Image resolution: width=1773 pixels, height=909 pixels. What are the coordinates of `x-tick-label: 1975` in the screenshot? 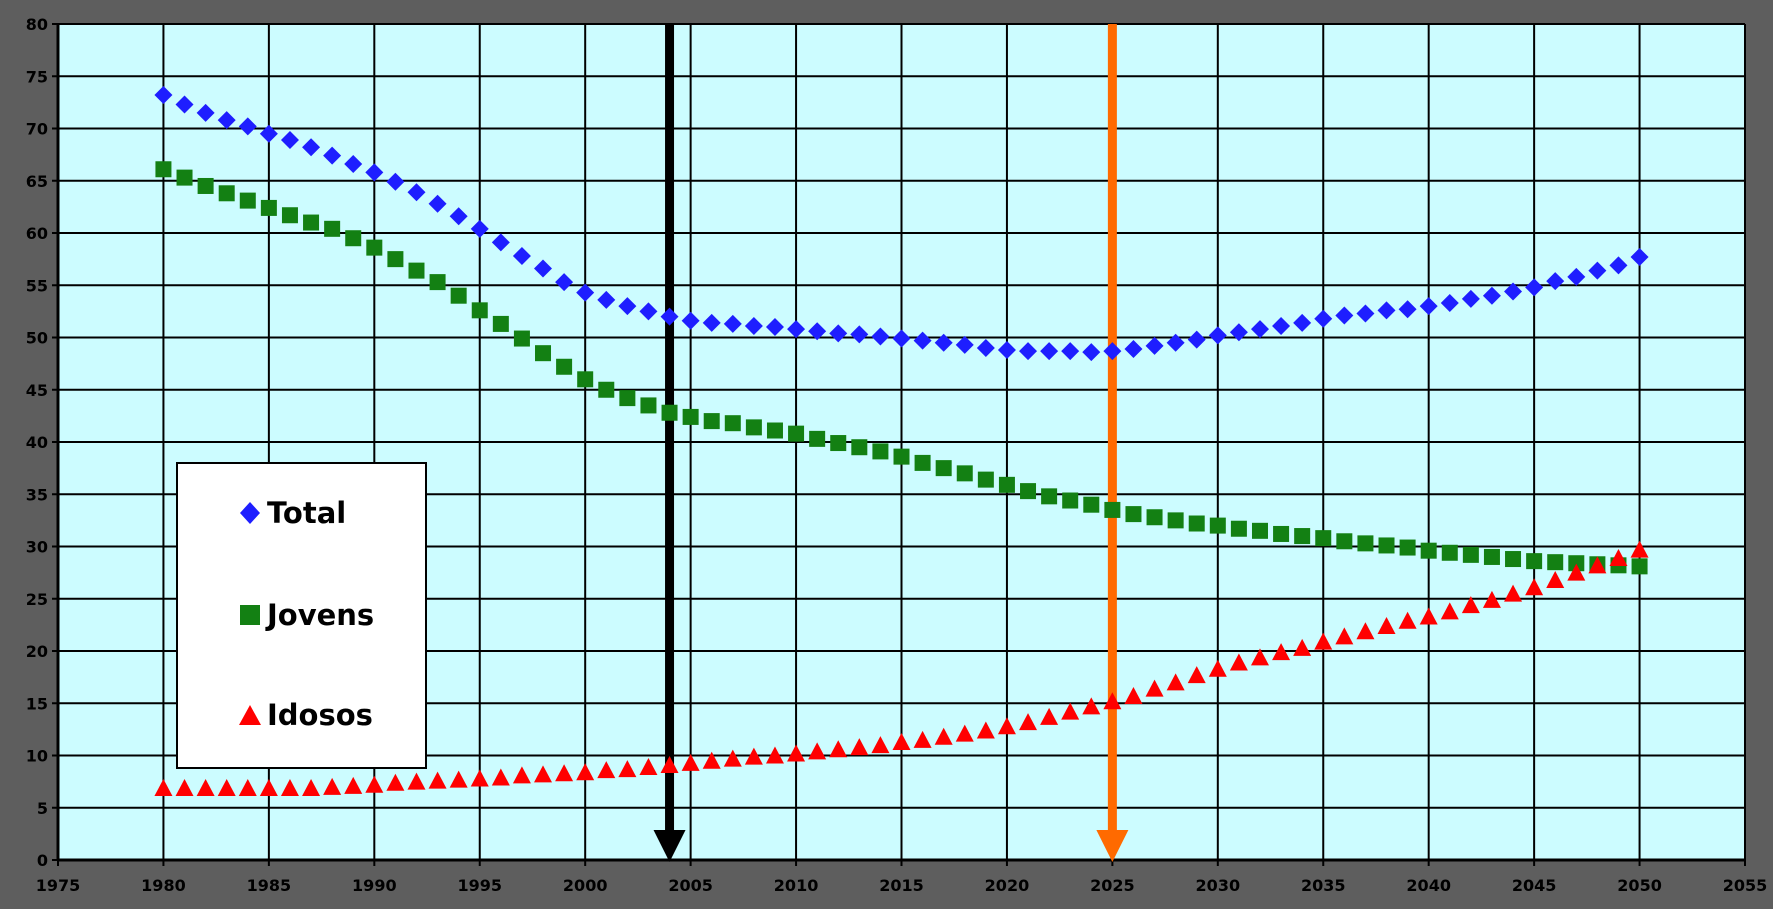 It's located at (58, 885).